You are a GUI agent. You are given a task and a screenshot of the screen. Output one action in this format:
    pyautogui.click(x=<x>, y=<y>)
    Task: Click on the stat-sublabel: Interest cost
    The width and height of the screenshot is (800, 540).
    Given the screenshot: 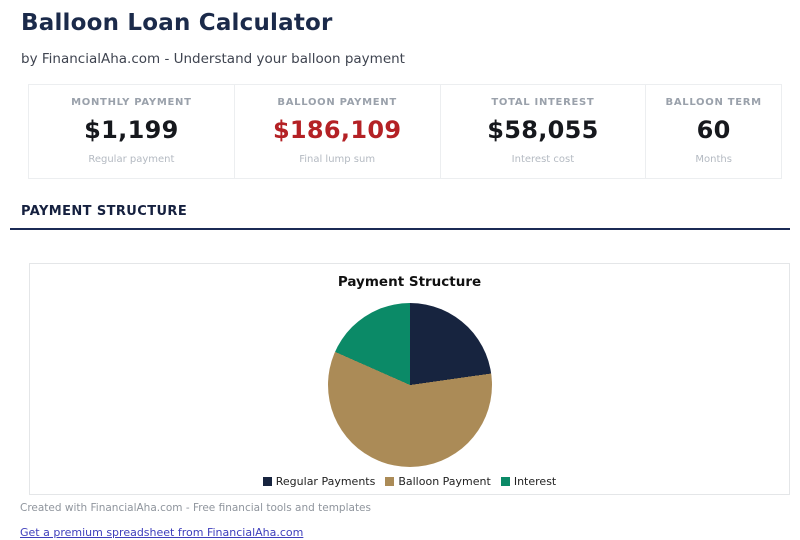 What is the action you would take?
    pyautogui.click(x=543, y=159)
    